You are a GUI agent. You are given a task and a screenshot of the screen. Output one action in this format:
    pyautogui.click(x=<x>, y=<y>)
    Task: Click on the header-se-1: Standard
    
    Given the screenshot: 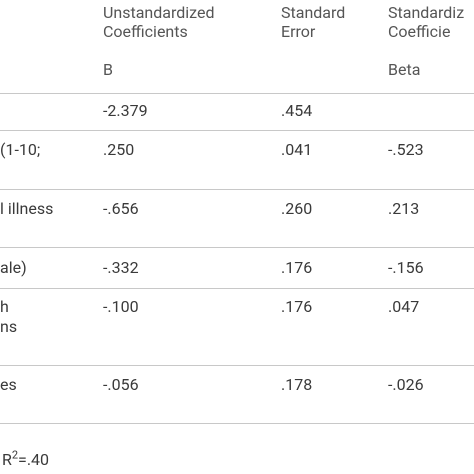 What is the action you would take?
    pyautogui.click(x=313, y=12)
    